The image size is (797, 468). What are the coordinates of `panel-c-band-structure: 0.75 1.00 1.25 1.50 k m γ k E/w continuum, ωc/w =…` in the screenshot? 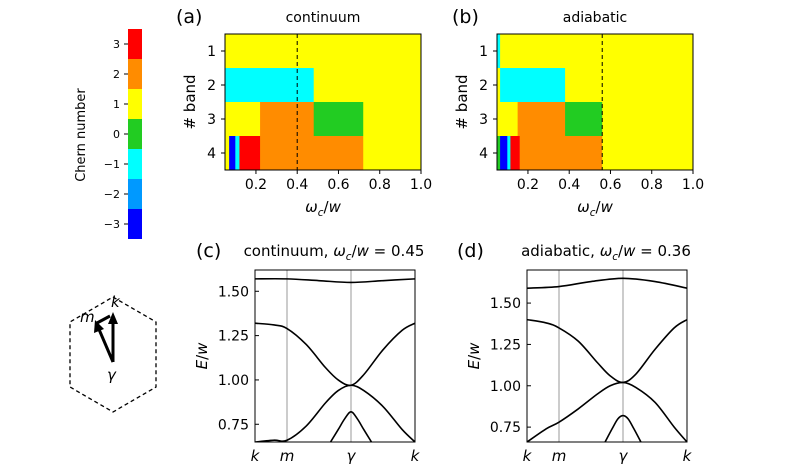 It's located at (308, 352).